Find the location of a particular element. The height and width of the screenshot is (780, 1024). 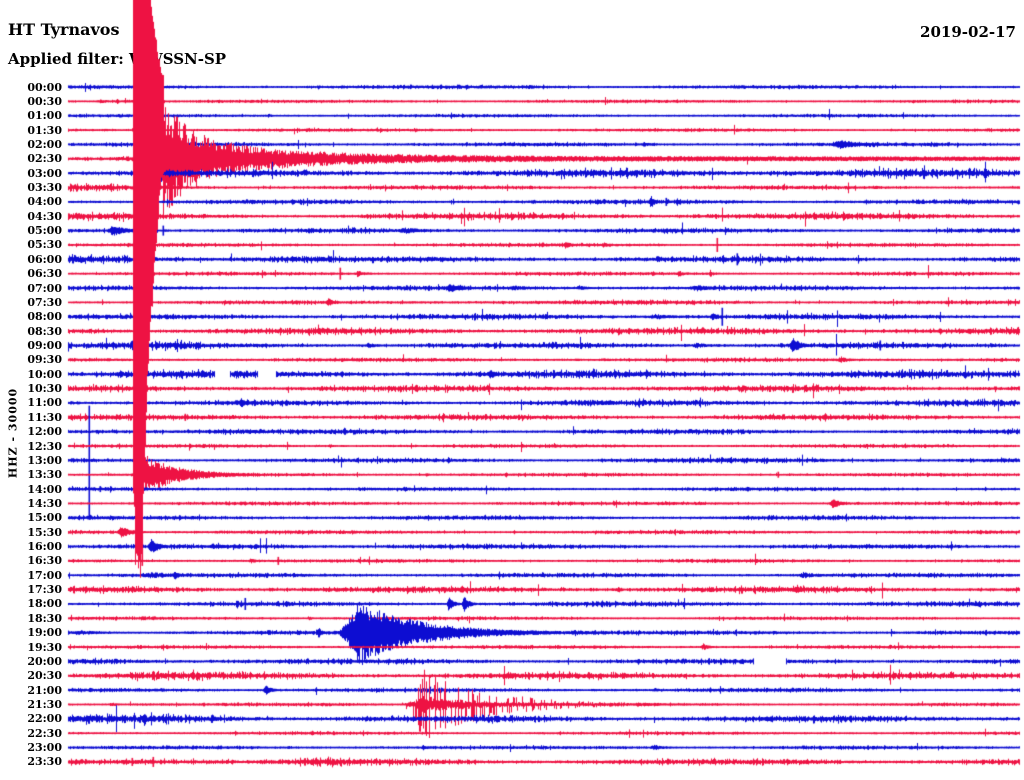

time-label: 05:00 is located at coordinates (44, 231).